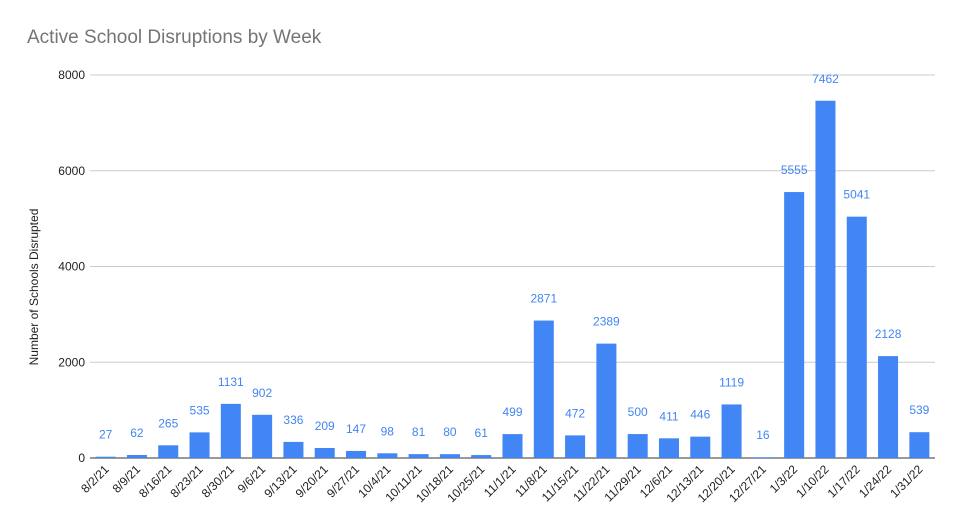  I want to click on y-tick-label: 2000, so click(71, 362).